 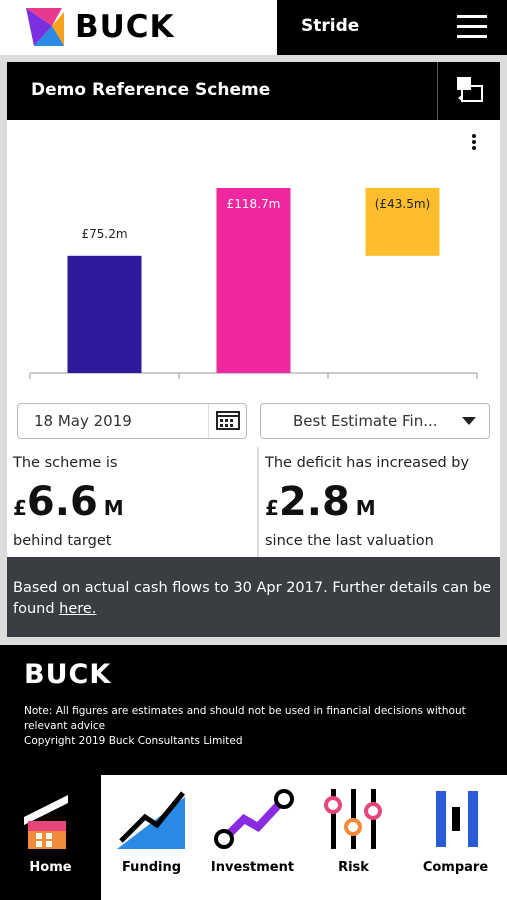 I want to click on nav-tab: Compare, so click(x=455, y=837).